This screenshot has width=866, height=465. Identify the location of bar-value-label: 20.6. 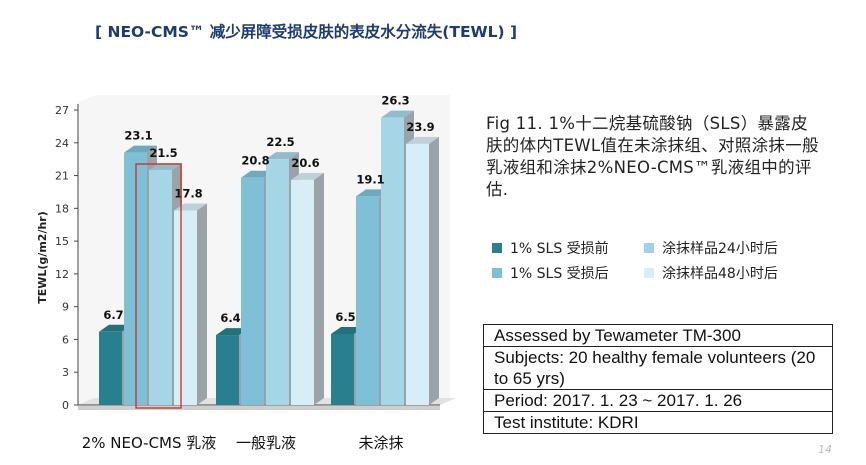
(305, 163).